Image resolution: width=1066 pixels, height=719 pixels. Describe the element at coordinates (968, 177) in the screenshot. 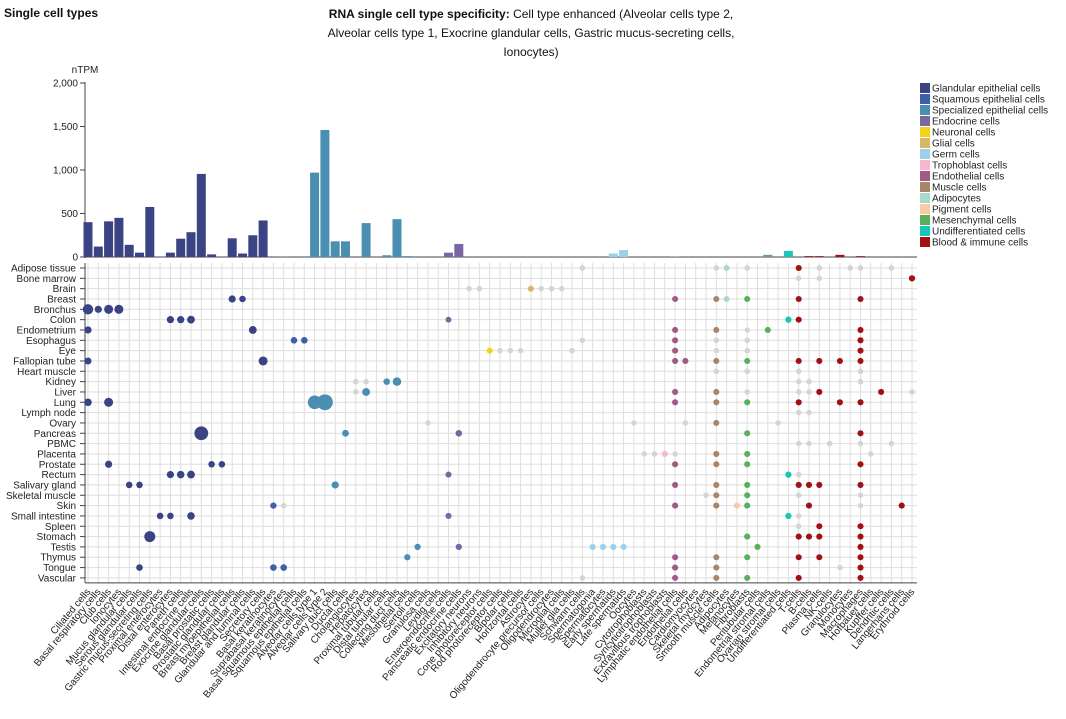

I see `legend-label: Endothelial cells` at that location.